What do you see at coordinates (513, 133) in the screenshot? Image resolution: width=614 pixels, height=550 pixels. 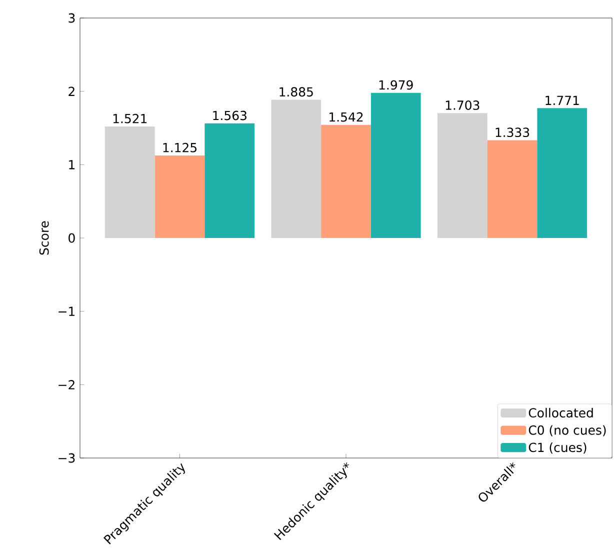 I see `data-label: 1.333` at bounding box center [513, 133].